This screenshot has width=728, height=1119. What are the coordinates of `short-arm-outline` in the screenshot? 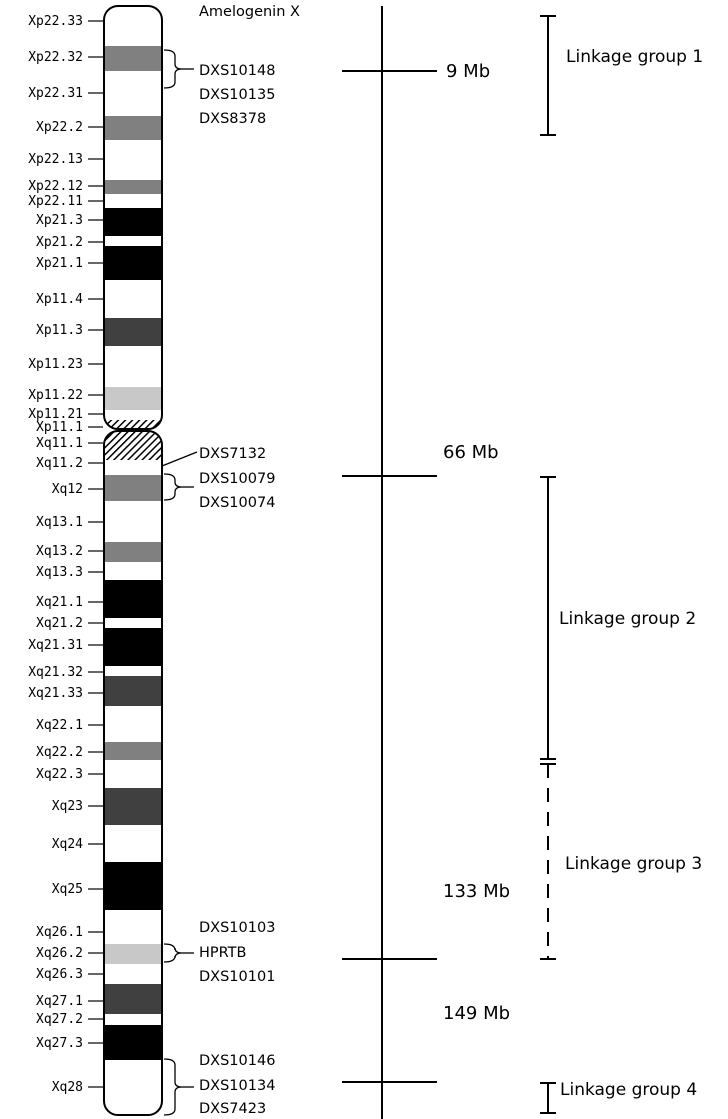 It's located at (133, 217).